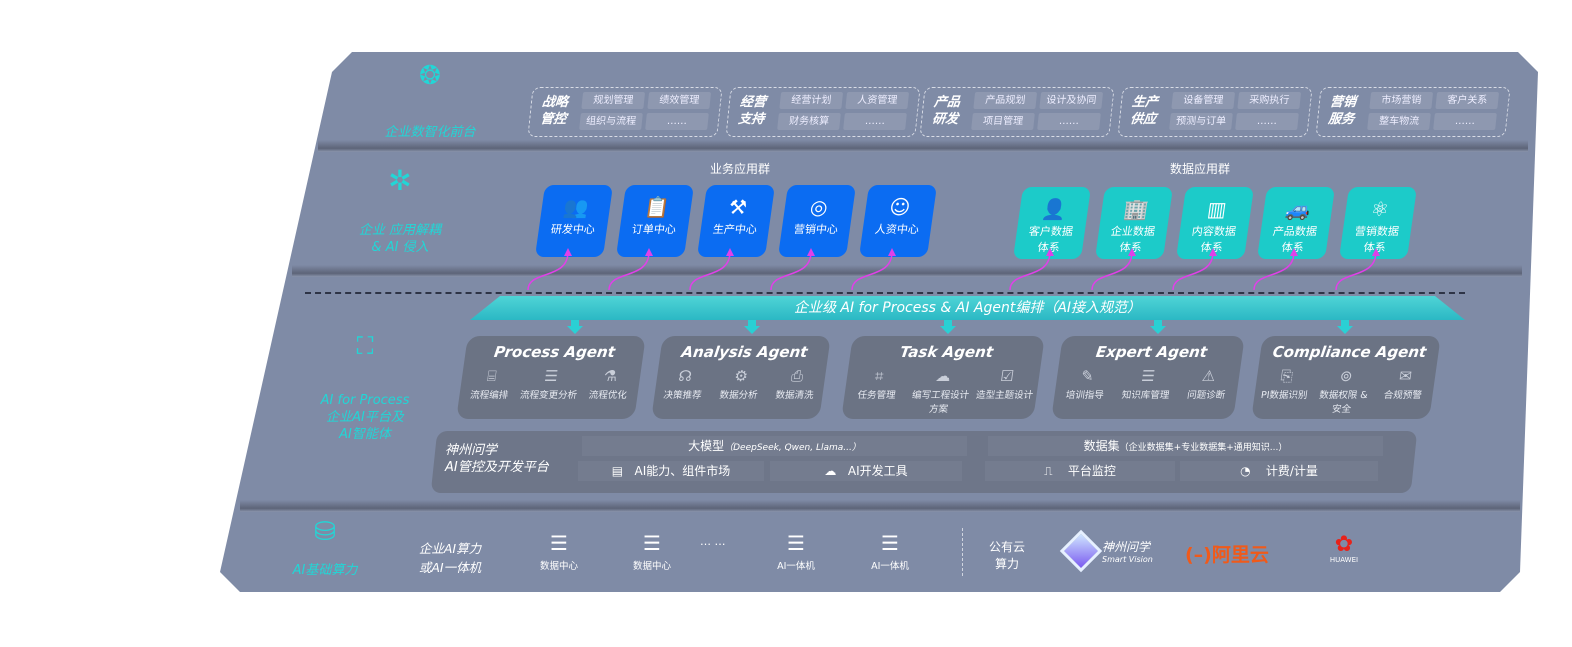  What do you see at coordinates (1185, 446) in the screenshot?
I see `dataset-bar: 数据集（企业数据集+专业数据集+通用知识...）` at bounding box center [1185, 446].